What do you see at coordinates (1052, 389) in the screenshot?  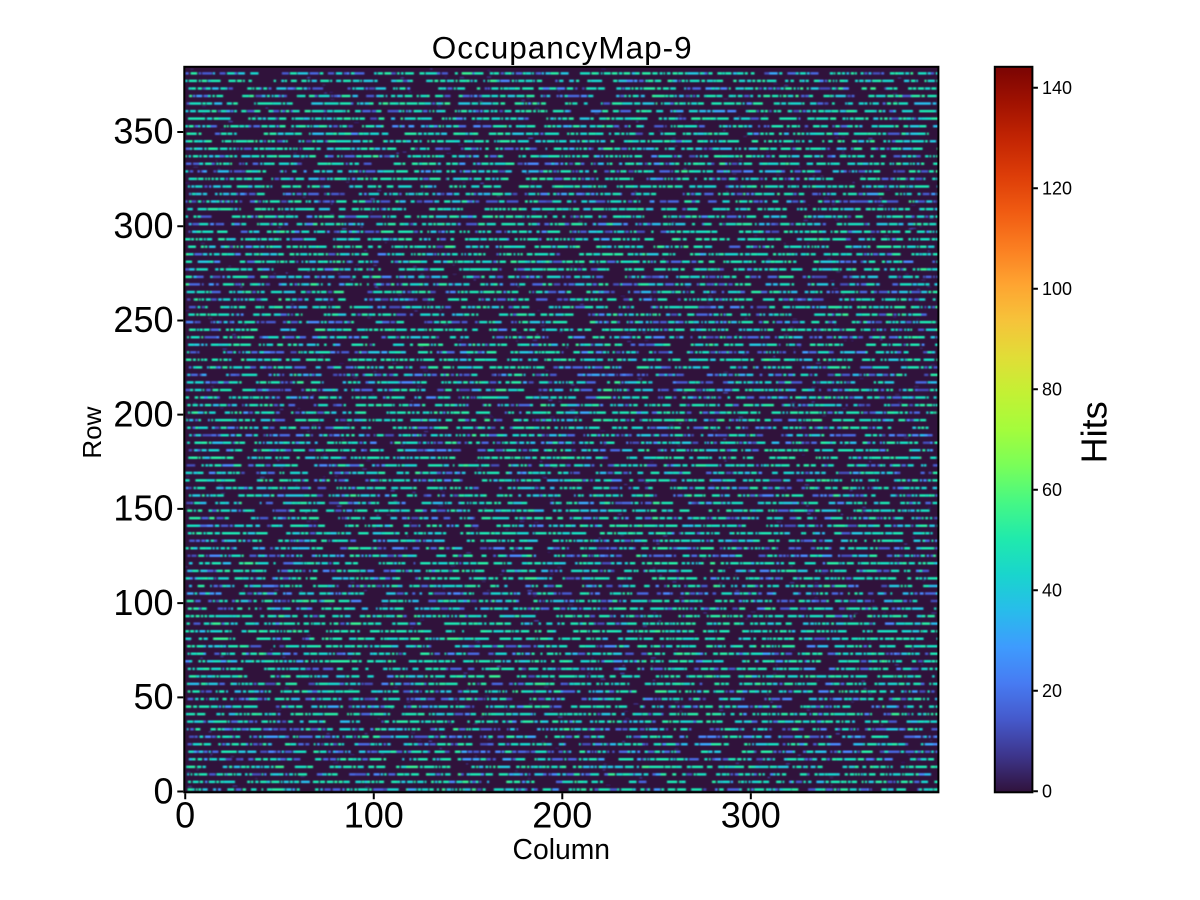 I see `svg-text: 80` at bounding box center [1052, 389].